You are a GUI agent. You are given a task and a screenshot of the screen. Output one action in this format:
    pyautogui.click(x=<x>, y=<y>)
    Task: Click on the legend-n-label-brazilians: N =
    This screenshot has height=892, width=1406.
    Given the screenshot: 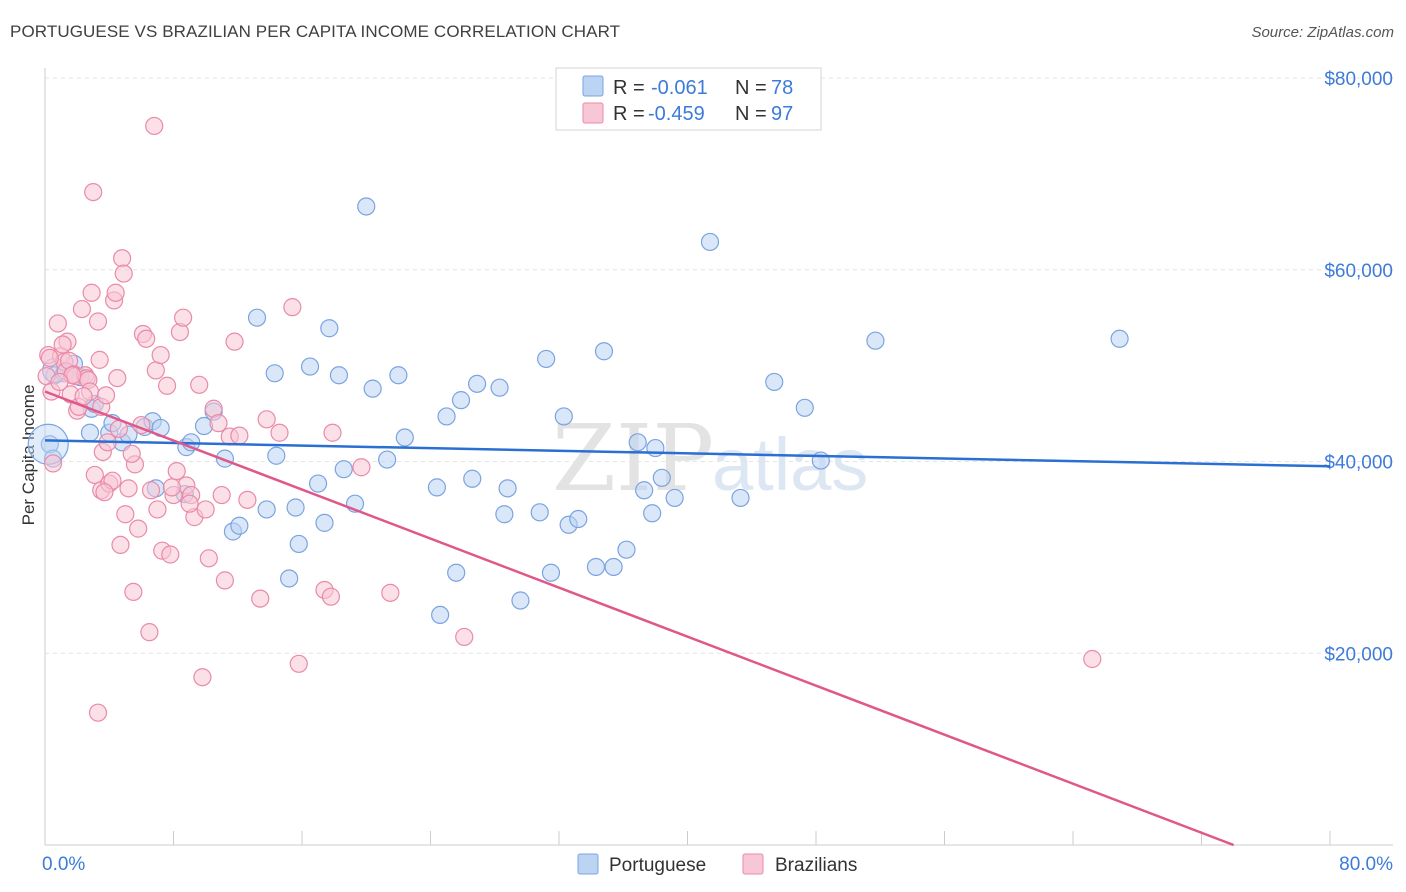 What is the action you would take?
    pyautogui.click(x=751, y=114)
    